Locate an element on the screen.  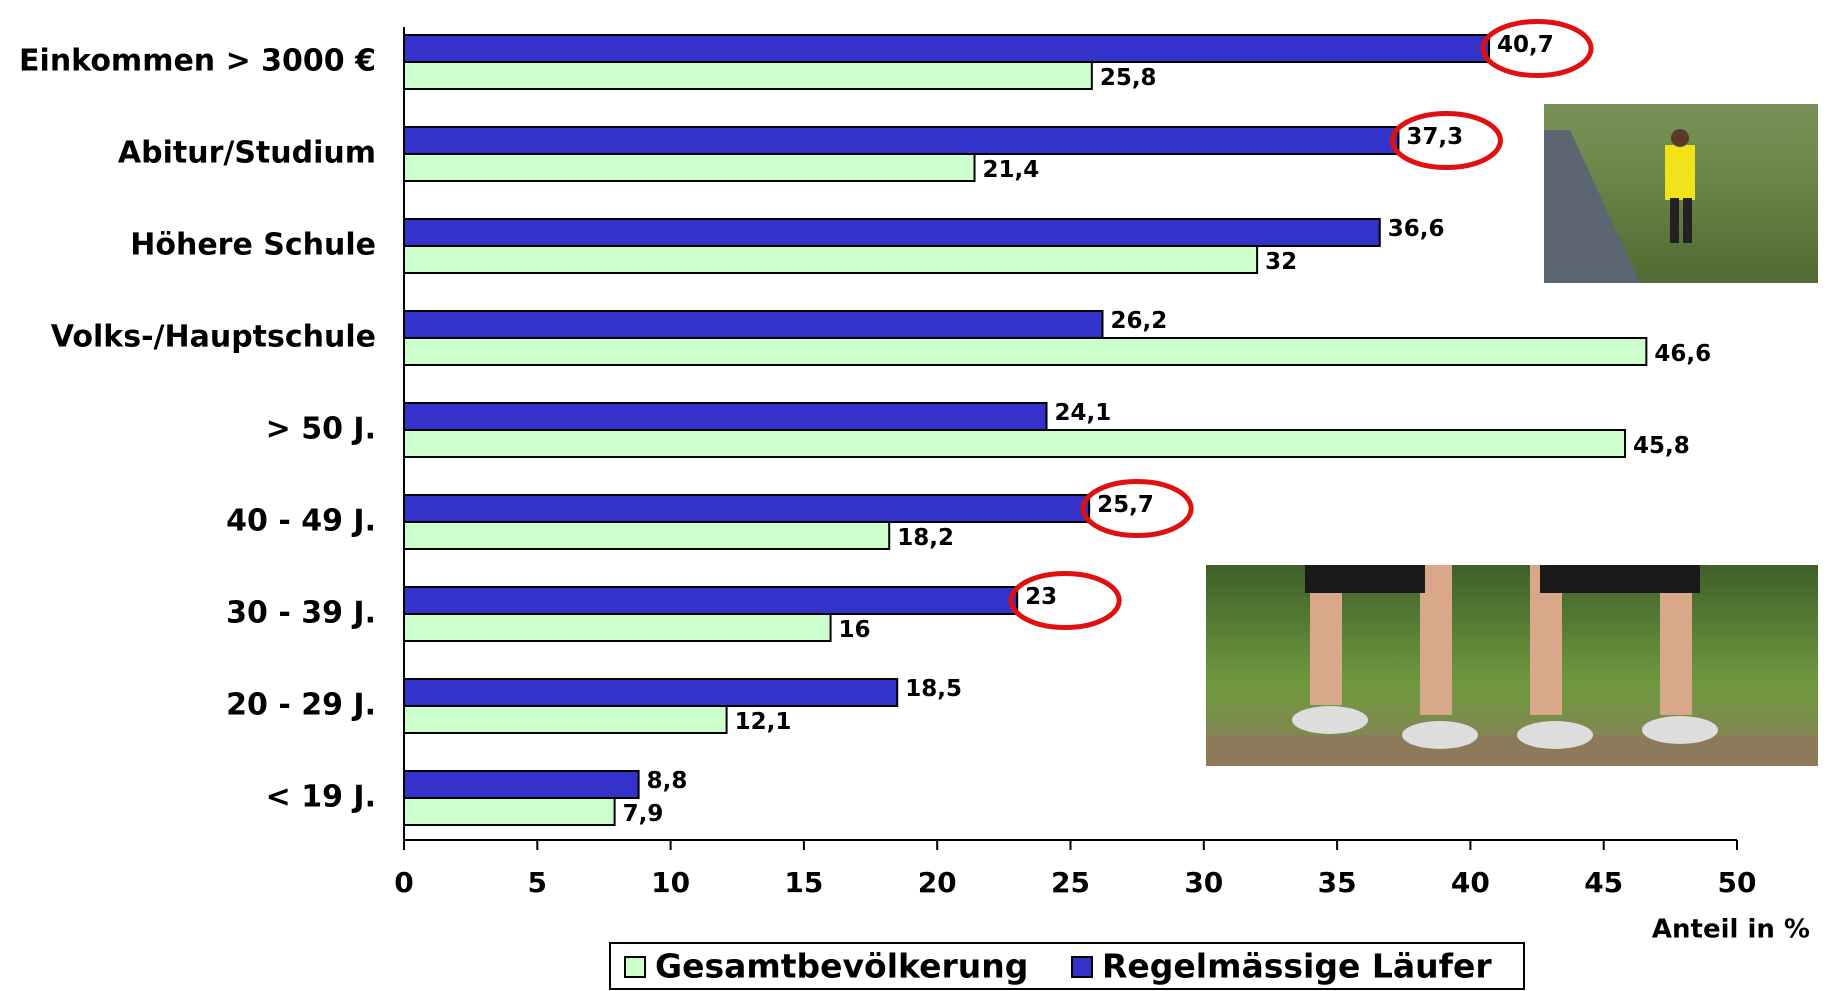
x-tick-label: 15 is located at coordinates (803, 882).